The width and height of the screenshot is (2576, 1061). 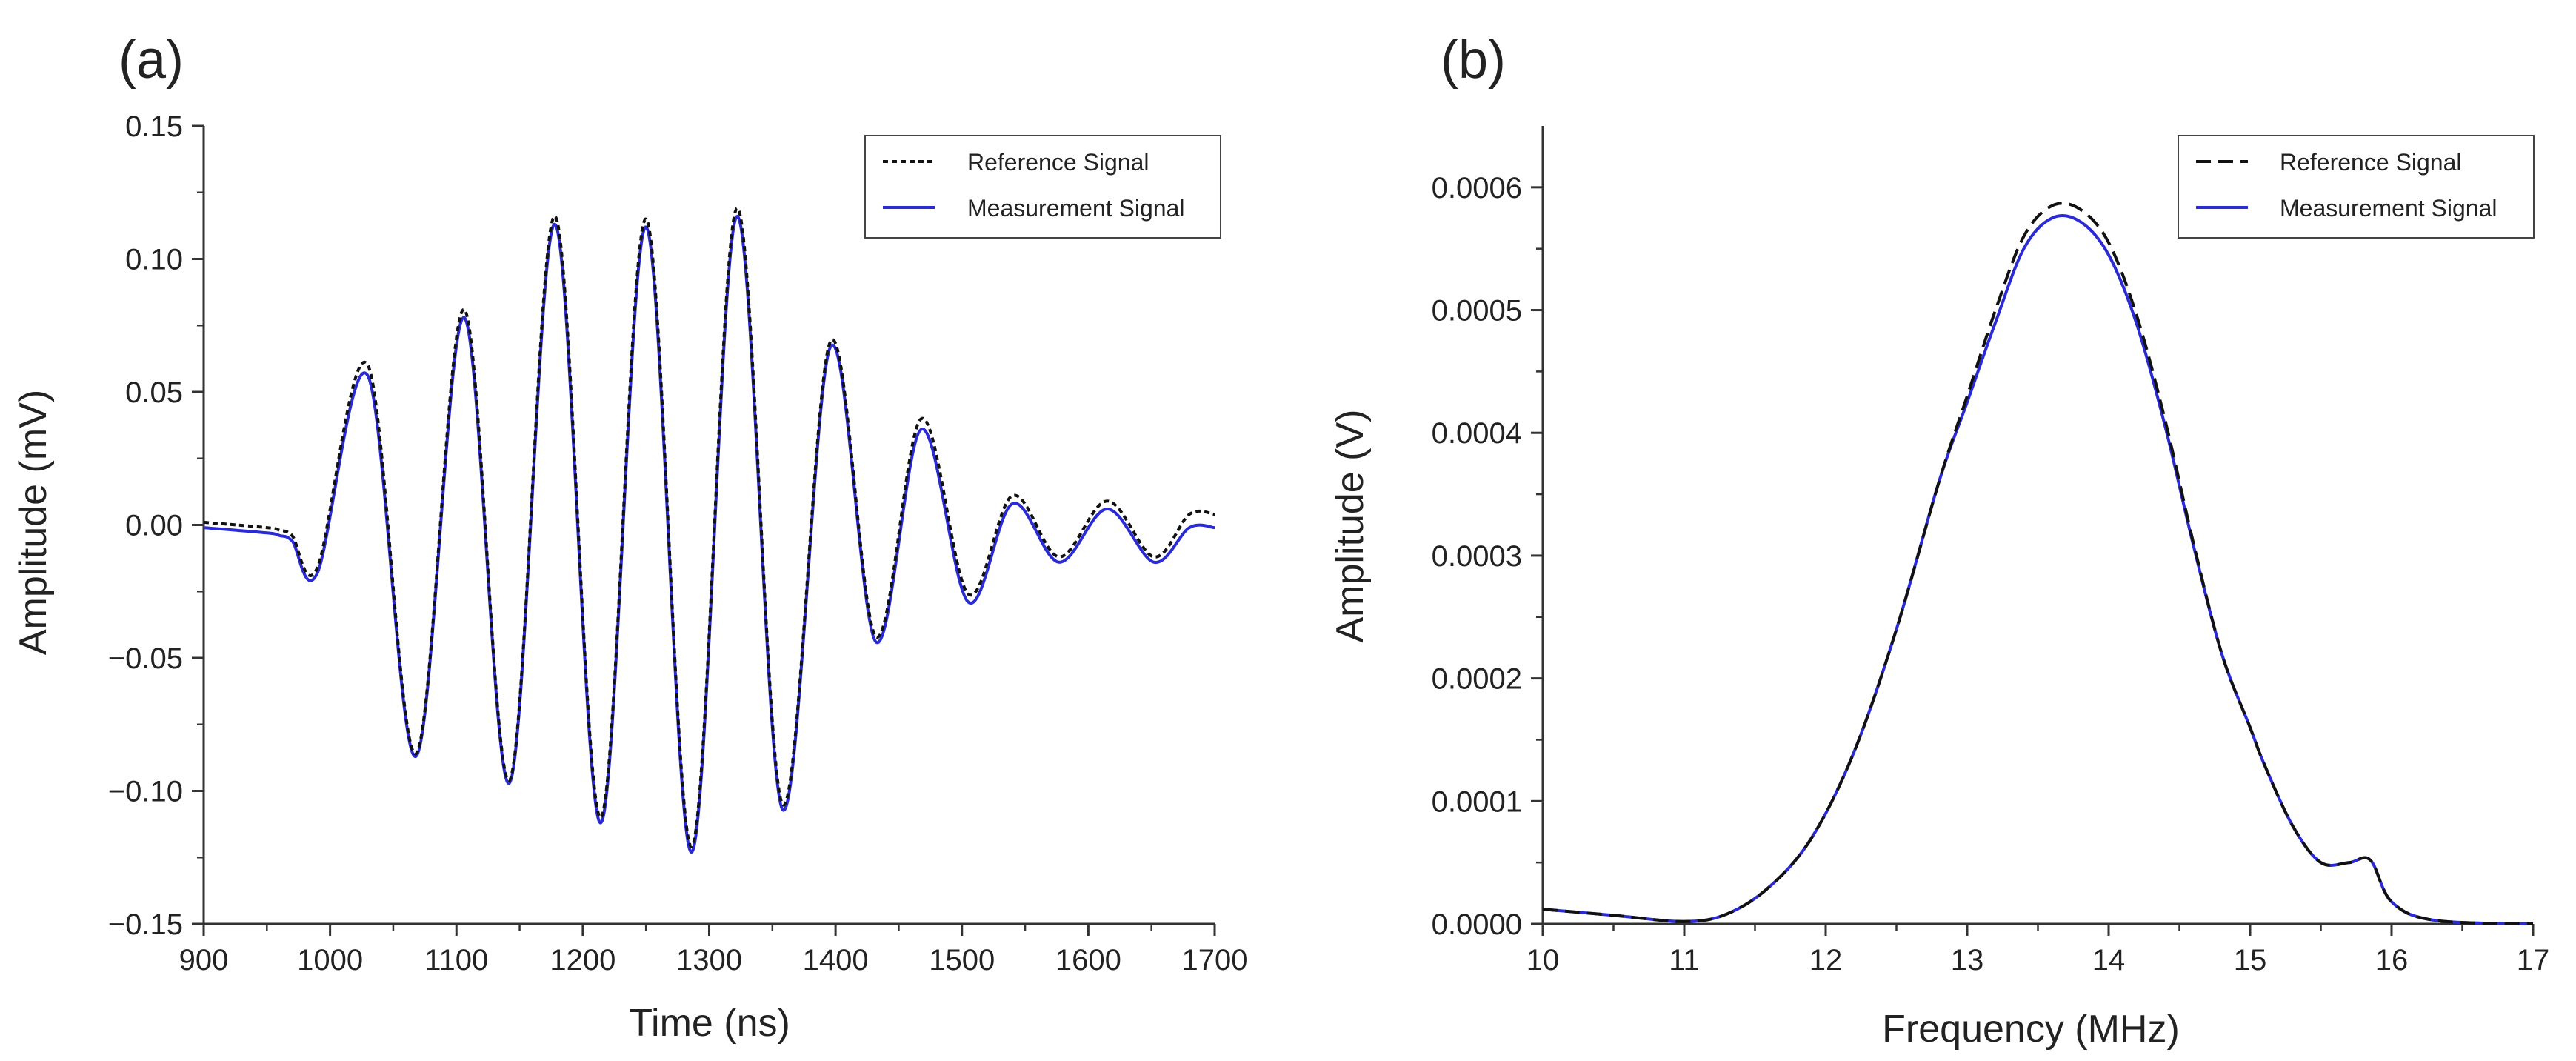 I want to click on y-tick-label-b: 0.0006, so click(x=1477, y=188).